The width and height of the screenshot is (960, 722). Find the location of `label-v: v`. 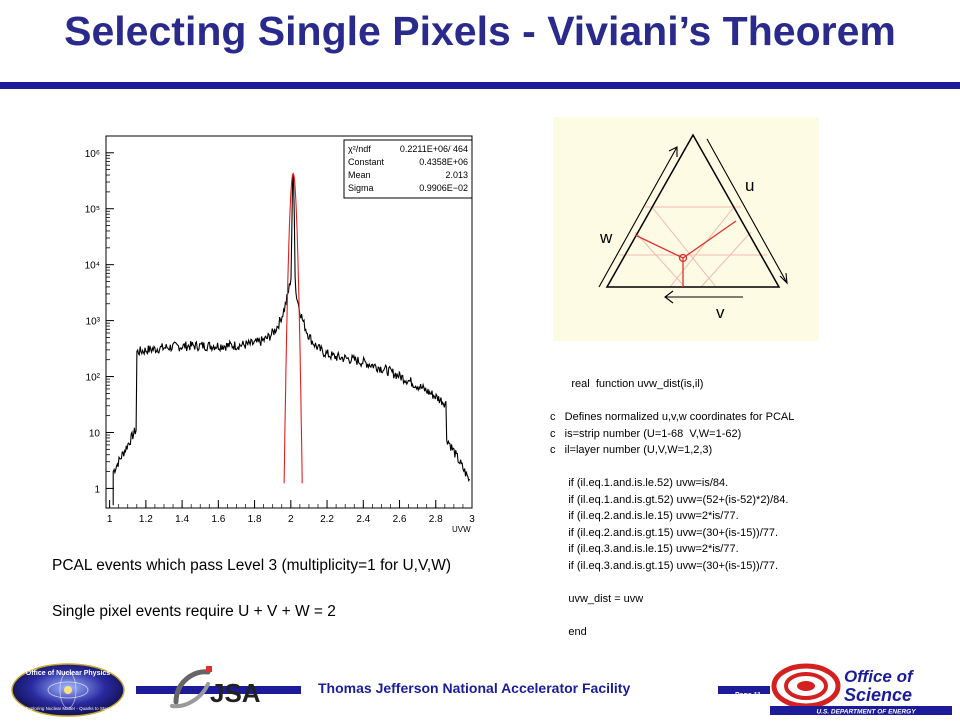

label-v: v is located at coordinates (720, 312).